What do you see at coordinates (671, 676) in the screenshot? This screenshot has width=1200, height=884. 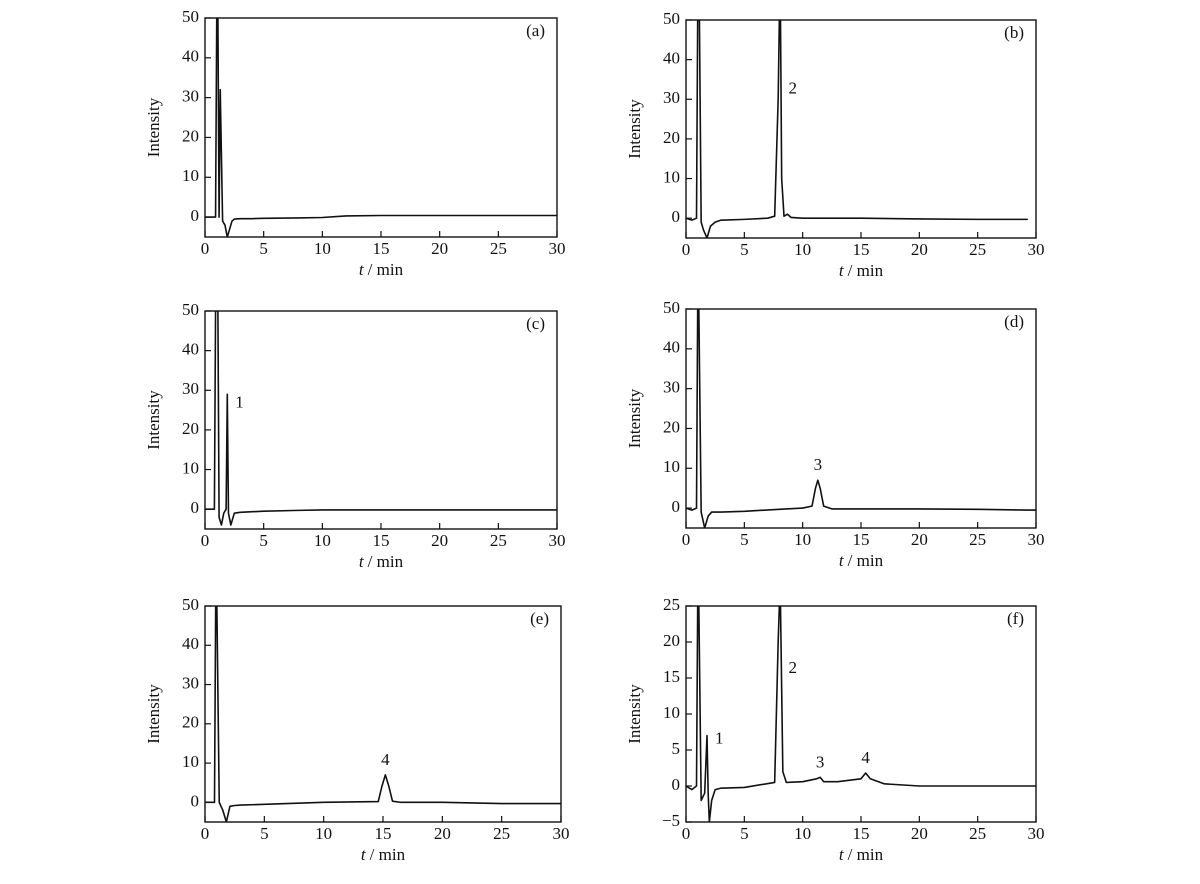 I see `y-tick-label: 15` at bounding box center [671, 676].